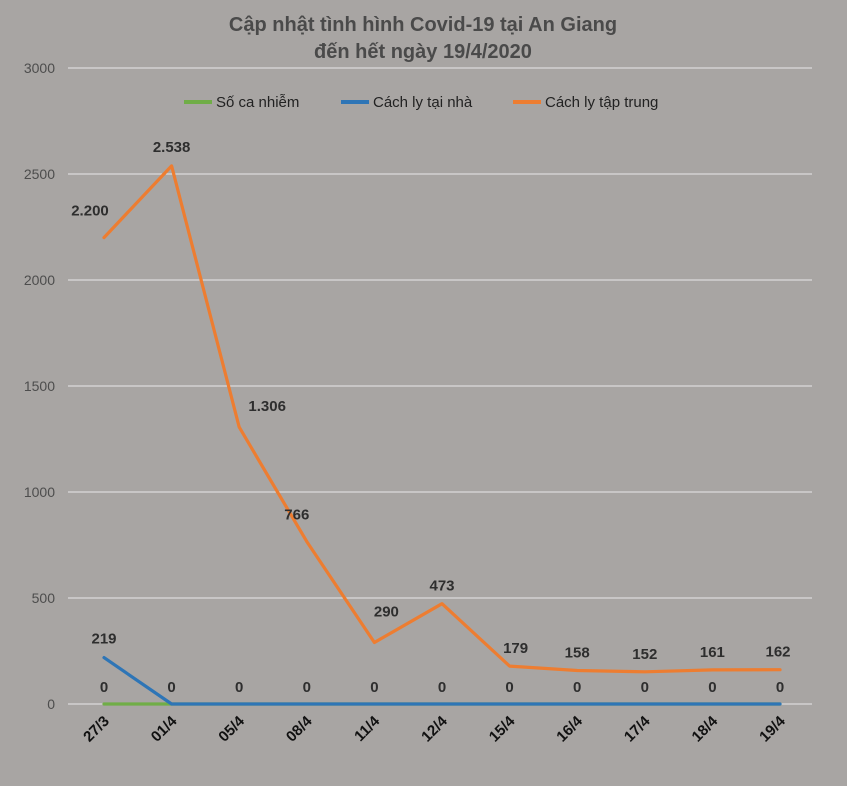  I want to click on legend-label: Cách ly tập trung, so click(601, 102).